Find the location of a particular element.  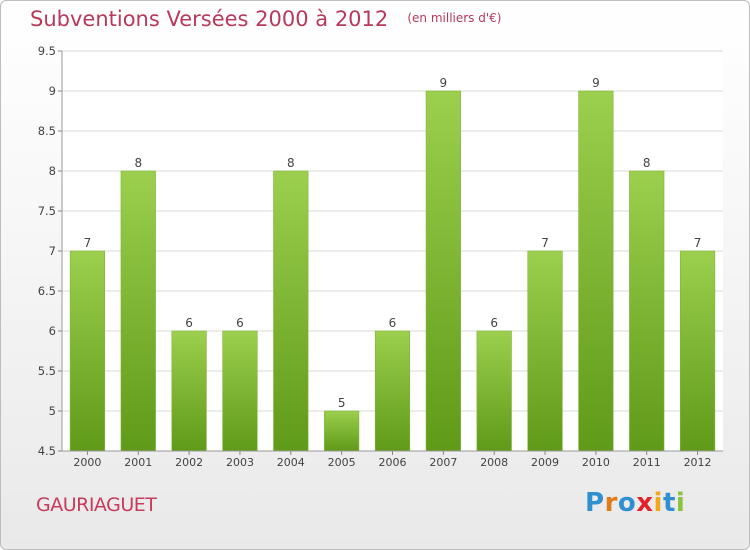

bar-2007 is located at coordinates (443, 271).